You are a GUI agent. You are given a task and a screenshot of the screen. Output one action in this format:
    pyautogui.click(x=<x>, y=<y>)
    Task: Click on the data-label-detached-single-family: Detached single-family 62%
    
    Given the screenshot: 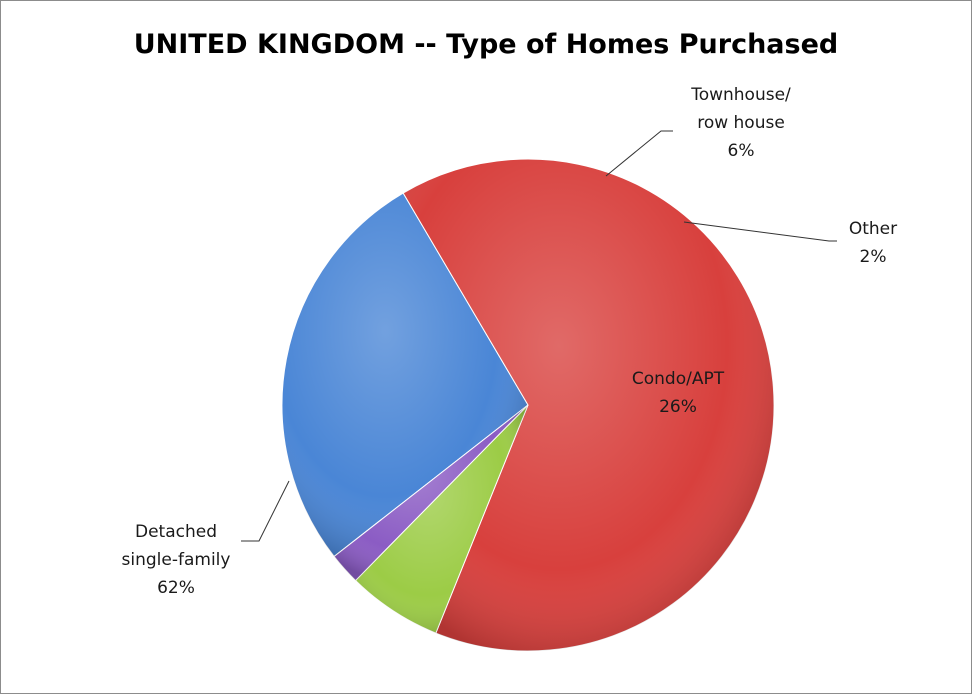 What is the action you would take?
    pyautogui.click(x=176, y=560)
    